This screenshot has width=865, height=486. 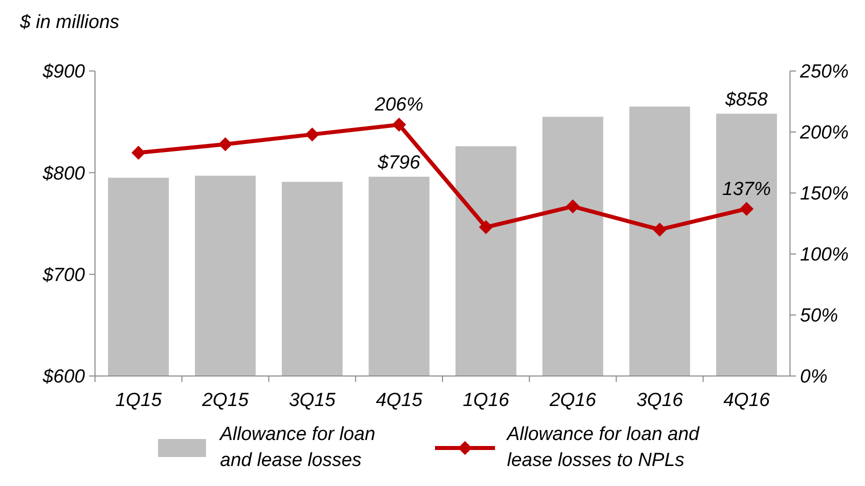 I want to click on data-label: 137%, so click(x=746, y=189).